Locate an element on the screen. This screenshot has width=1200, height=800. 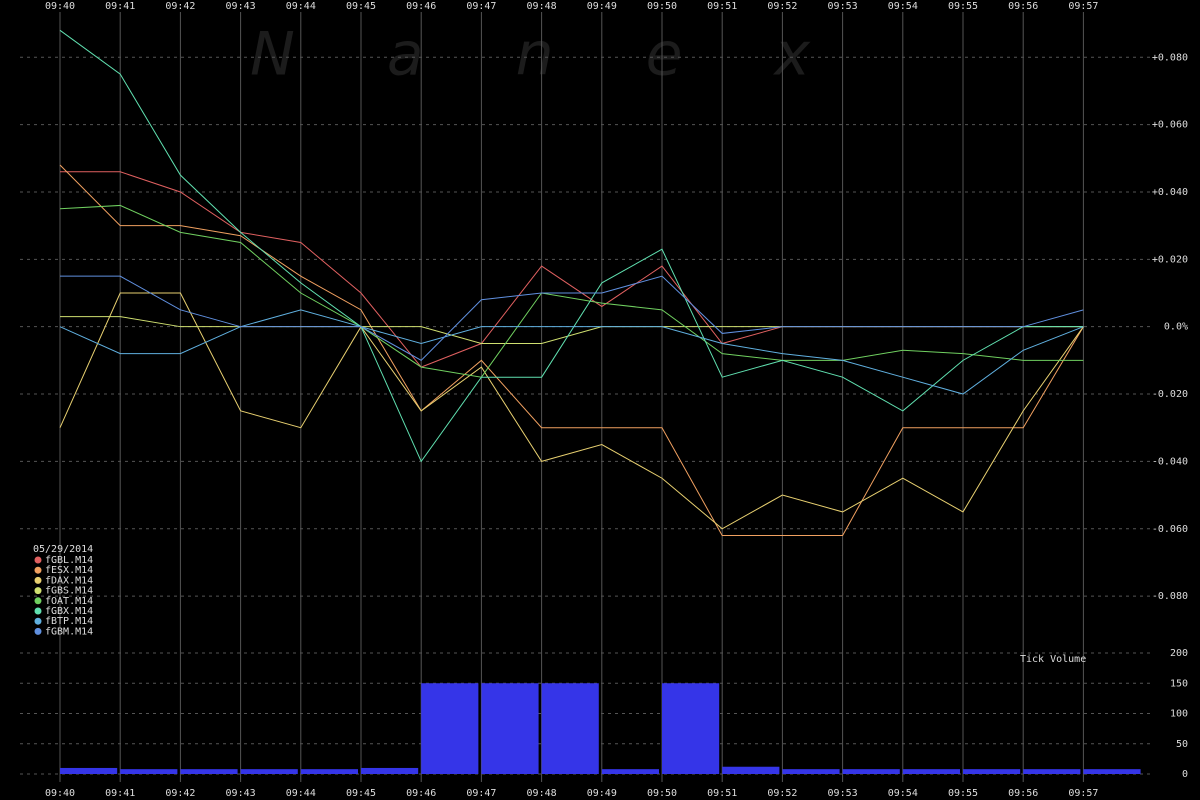
x-tick-label-bottom: 09:56 is located at coordinates (1023, 793).